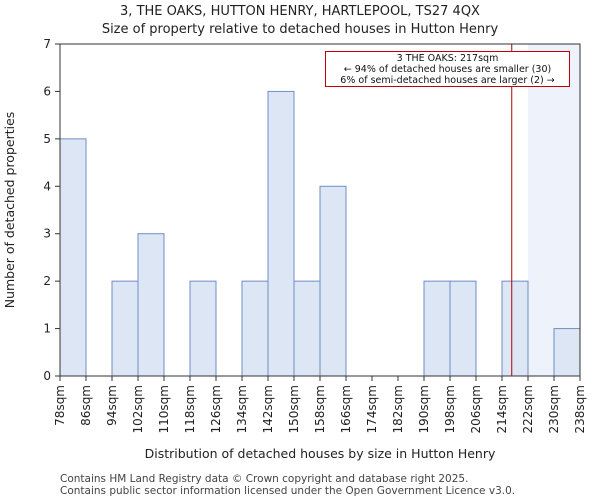 The height and width of the screenshot is (500, 600). What do you see at coordinates (47, 91) in the screenshot?
I see `y-tick-label: 6` at bounding box center [47, 91].